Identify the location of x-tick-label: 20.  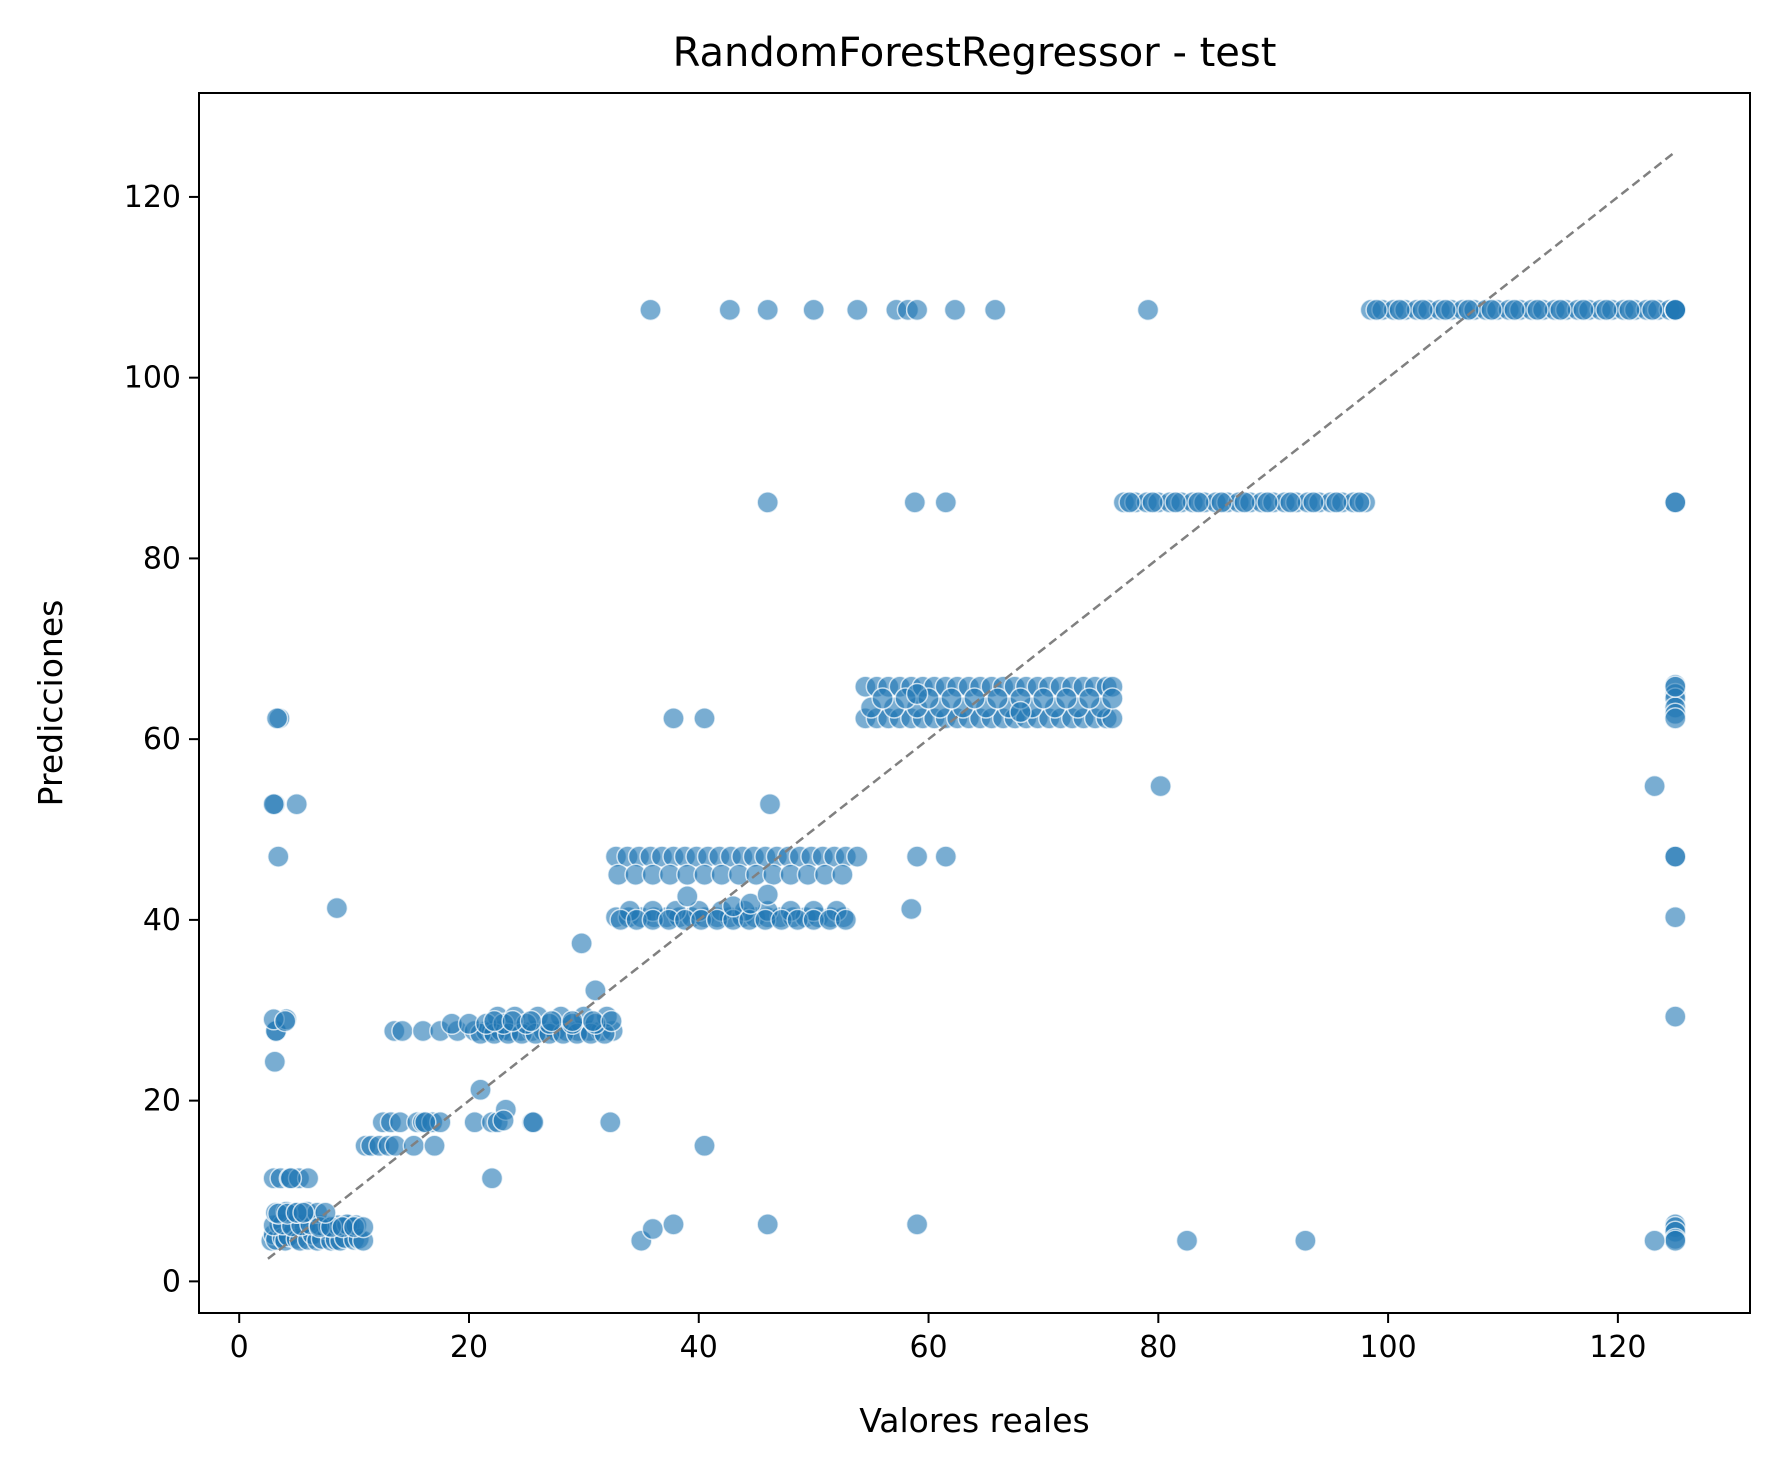
(469, 1347).